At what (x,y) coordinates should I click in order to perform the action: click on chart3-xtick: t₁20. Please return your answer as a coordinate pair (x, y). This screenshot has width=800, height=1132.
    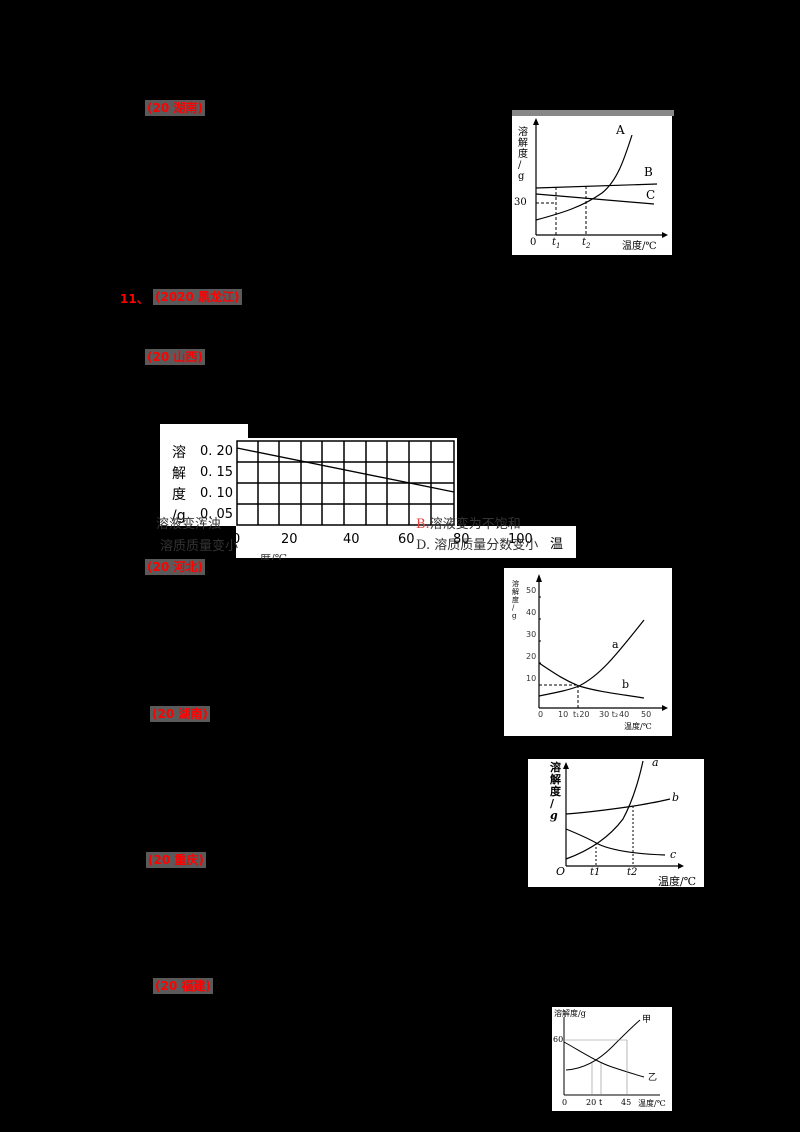
    Looking at the image, I should click on (581, 714).